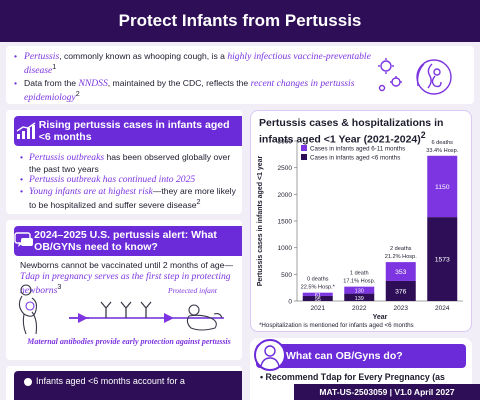 The height and width of the screenshot is (400, 480). I want to click on data-label: 61, so click(318, 296).